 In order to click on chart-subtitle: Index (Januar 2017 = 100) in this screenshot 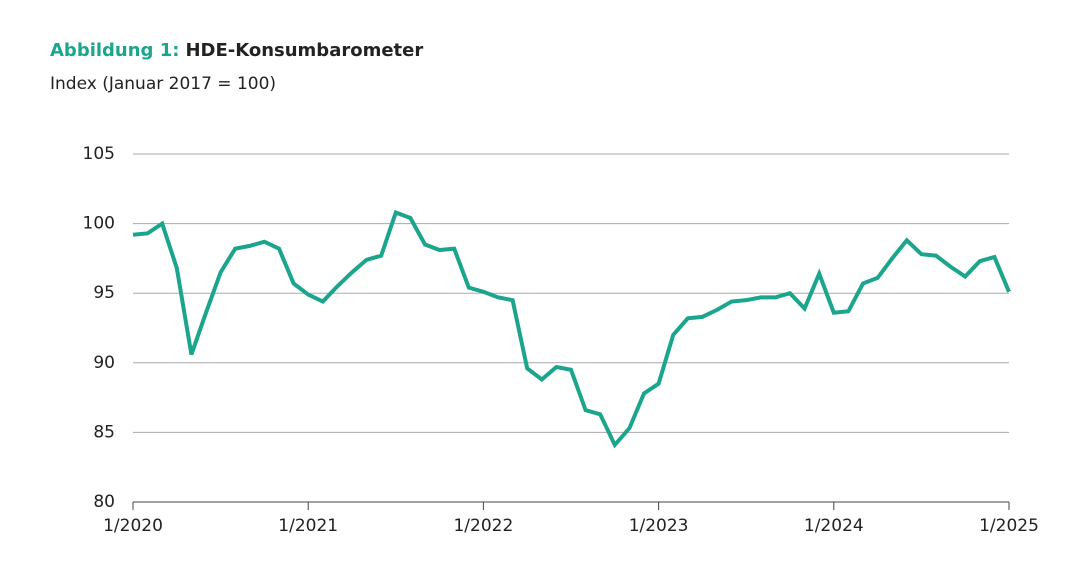, I will do `click(163, 84)`.